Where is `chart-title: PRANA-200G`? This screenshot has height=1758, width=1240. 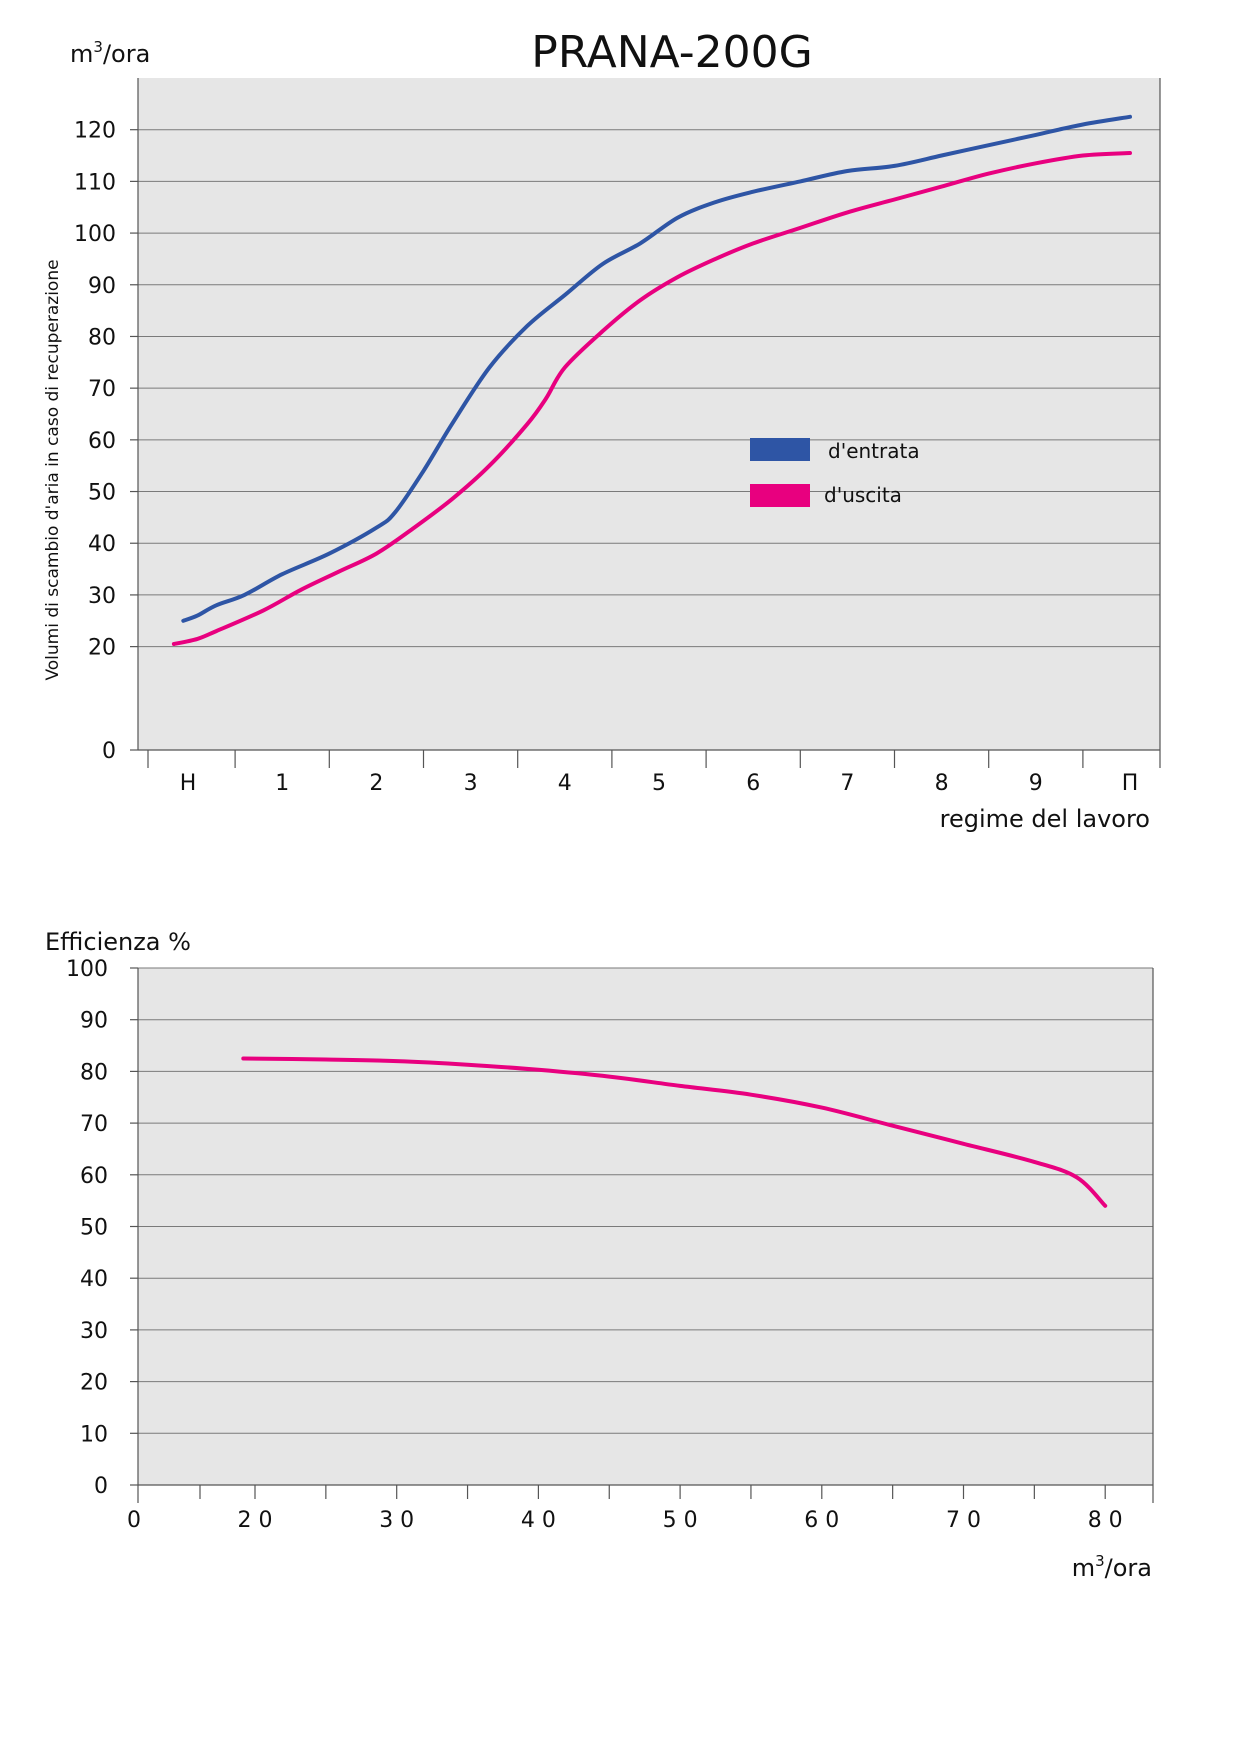
chart-title: PRANA-200G is located at coordinates (671, 52).